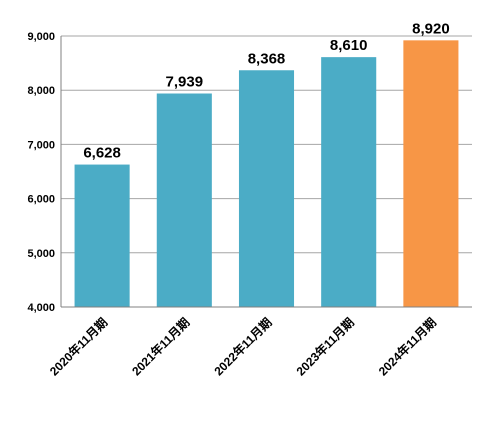  I want to click on data-label: 6,628, so click(102, 153).